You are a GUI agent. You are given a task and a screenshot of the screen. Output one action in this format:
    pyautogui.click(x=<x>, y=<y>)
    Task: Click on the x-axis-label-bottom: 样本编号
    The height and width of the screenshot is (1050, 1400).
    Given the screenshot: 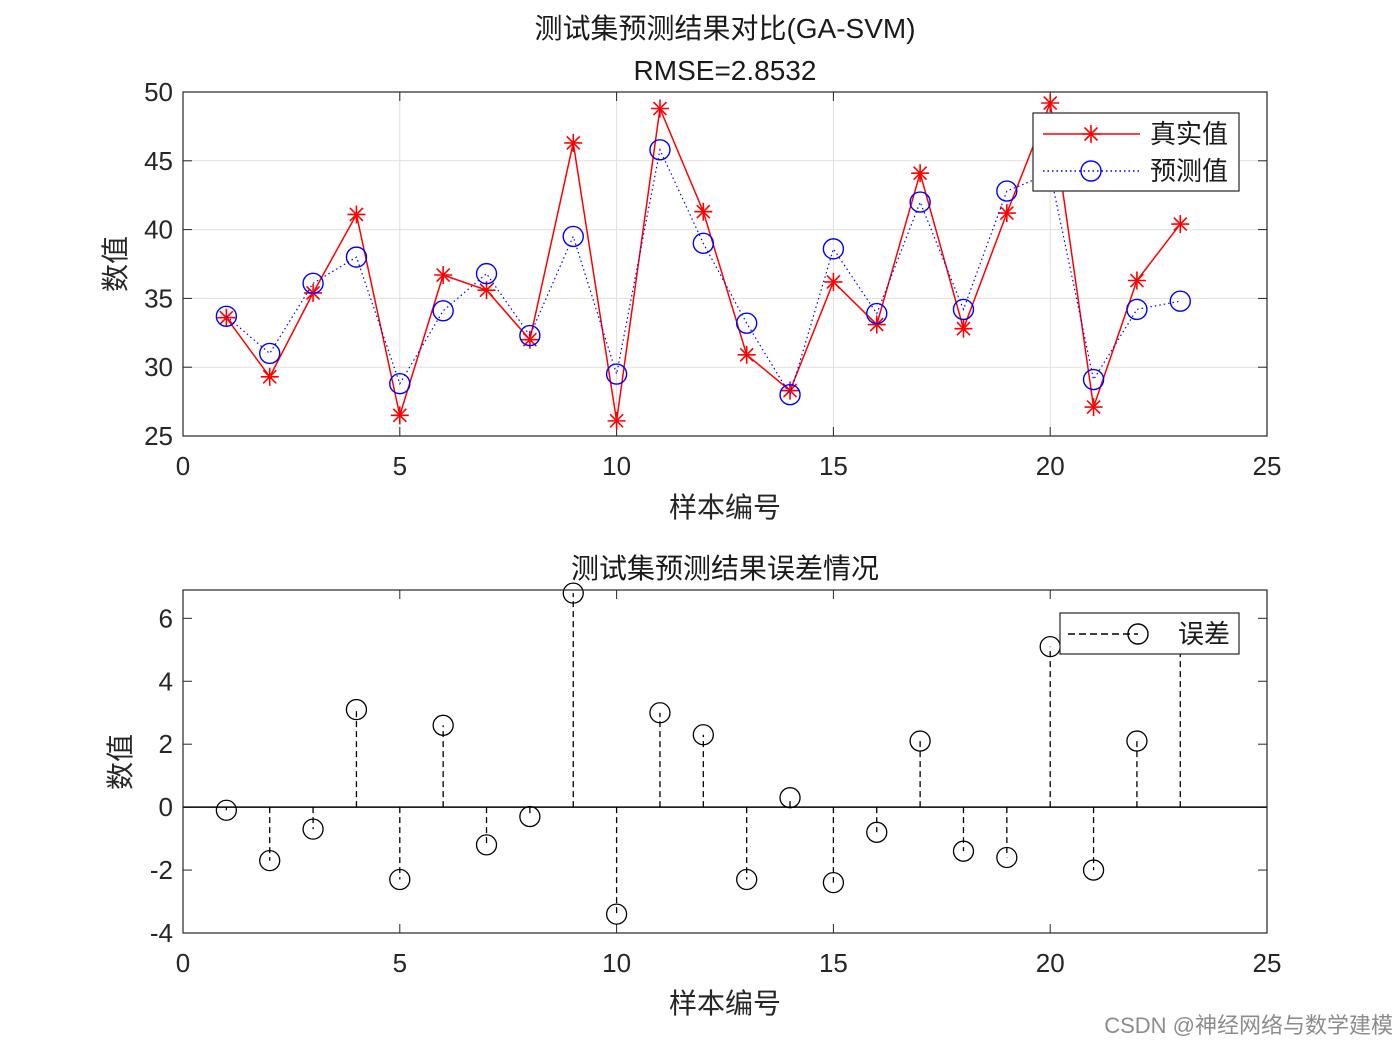 What is the action you would take?
    pyautogui.click(x=725, y=1003)
    